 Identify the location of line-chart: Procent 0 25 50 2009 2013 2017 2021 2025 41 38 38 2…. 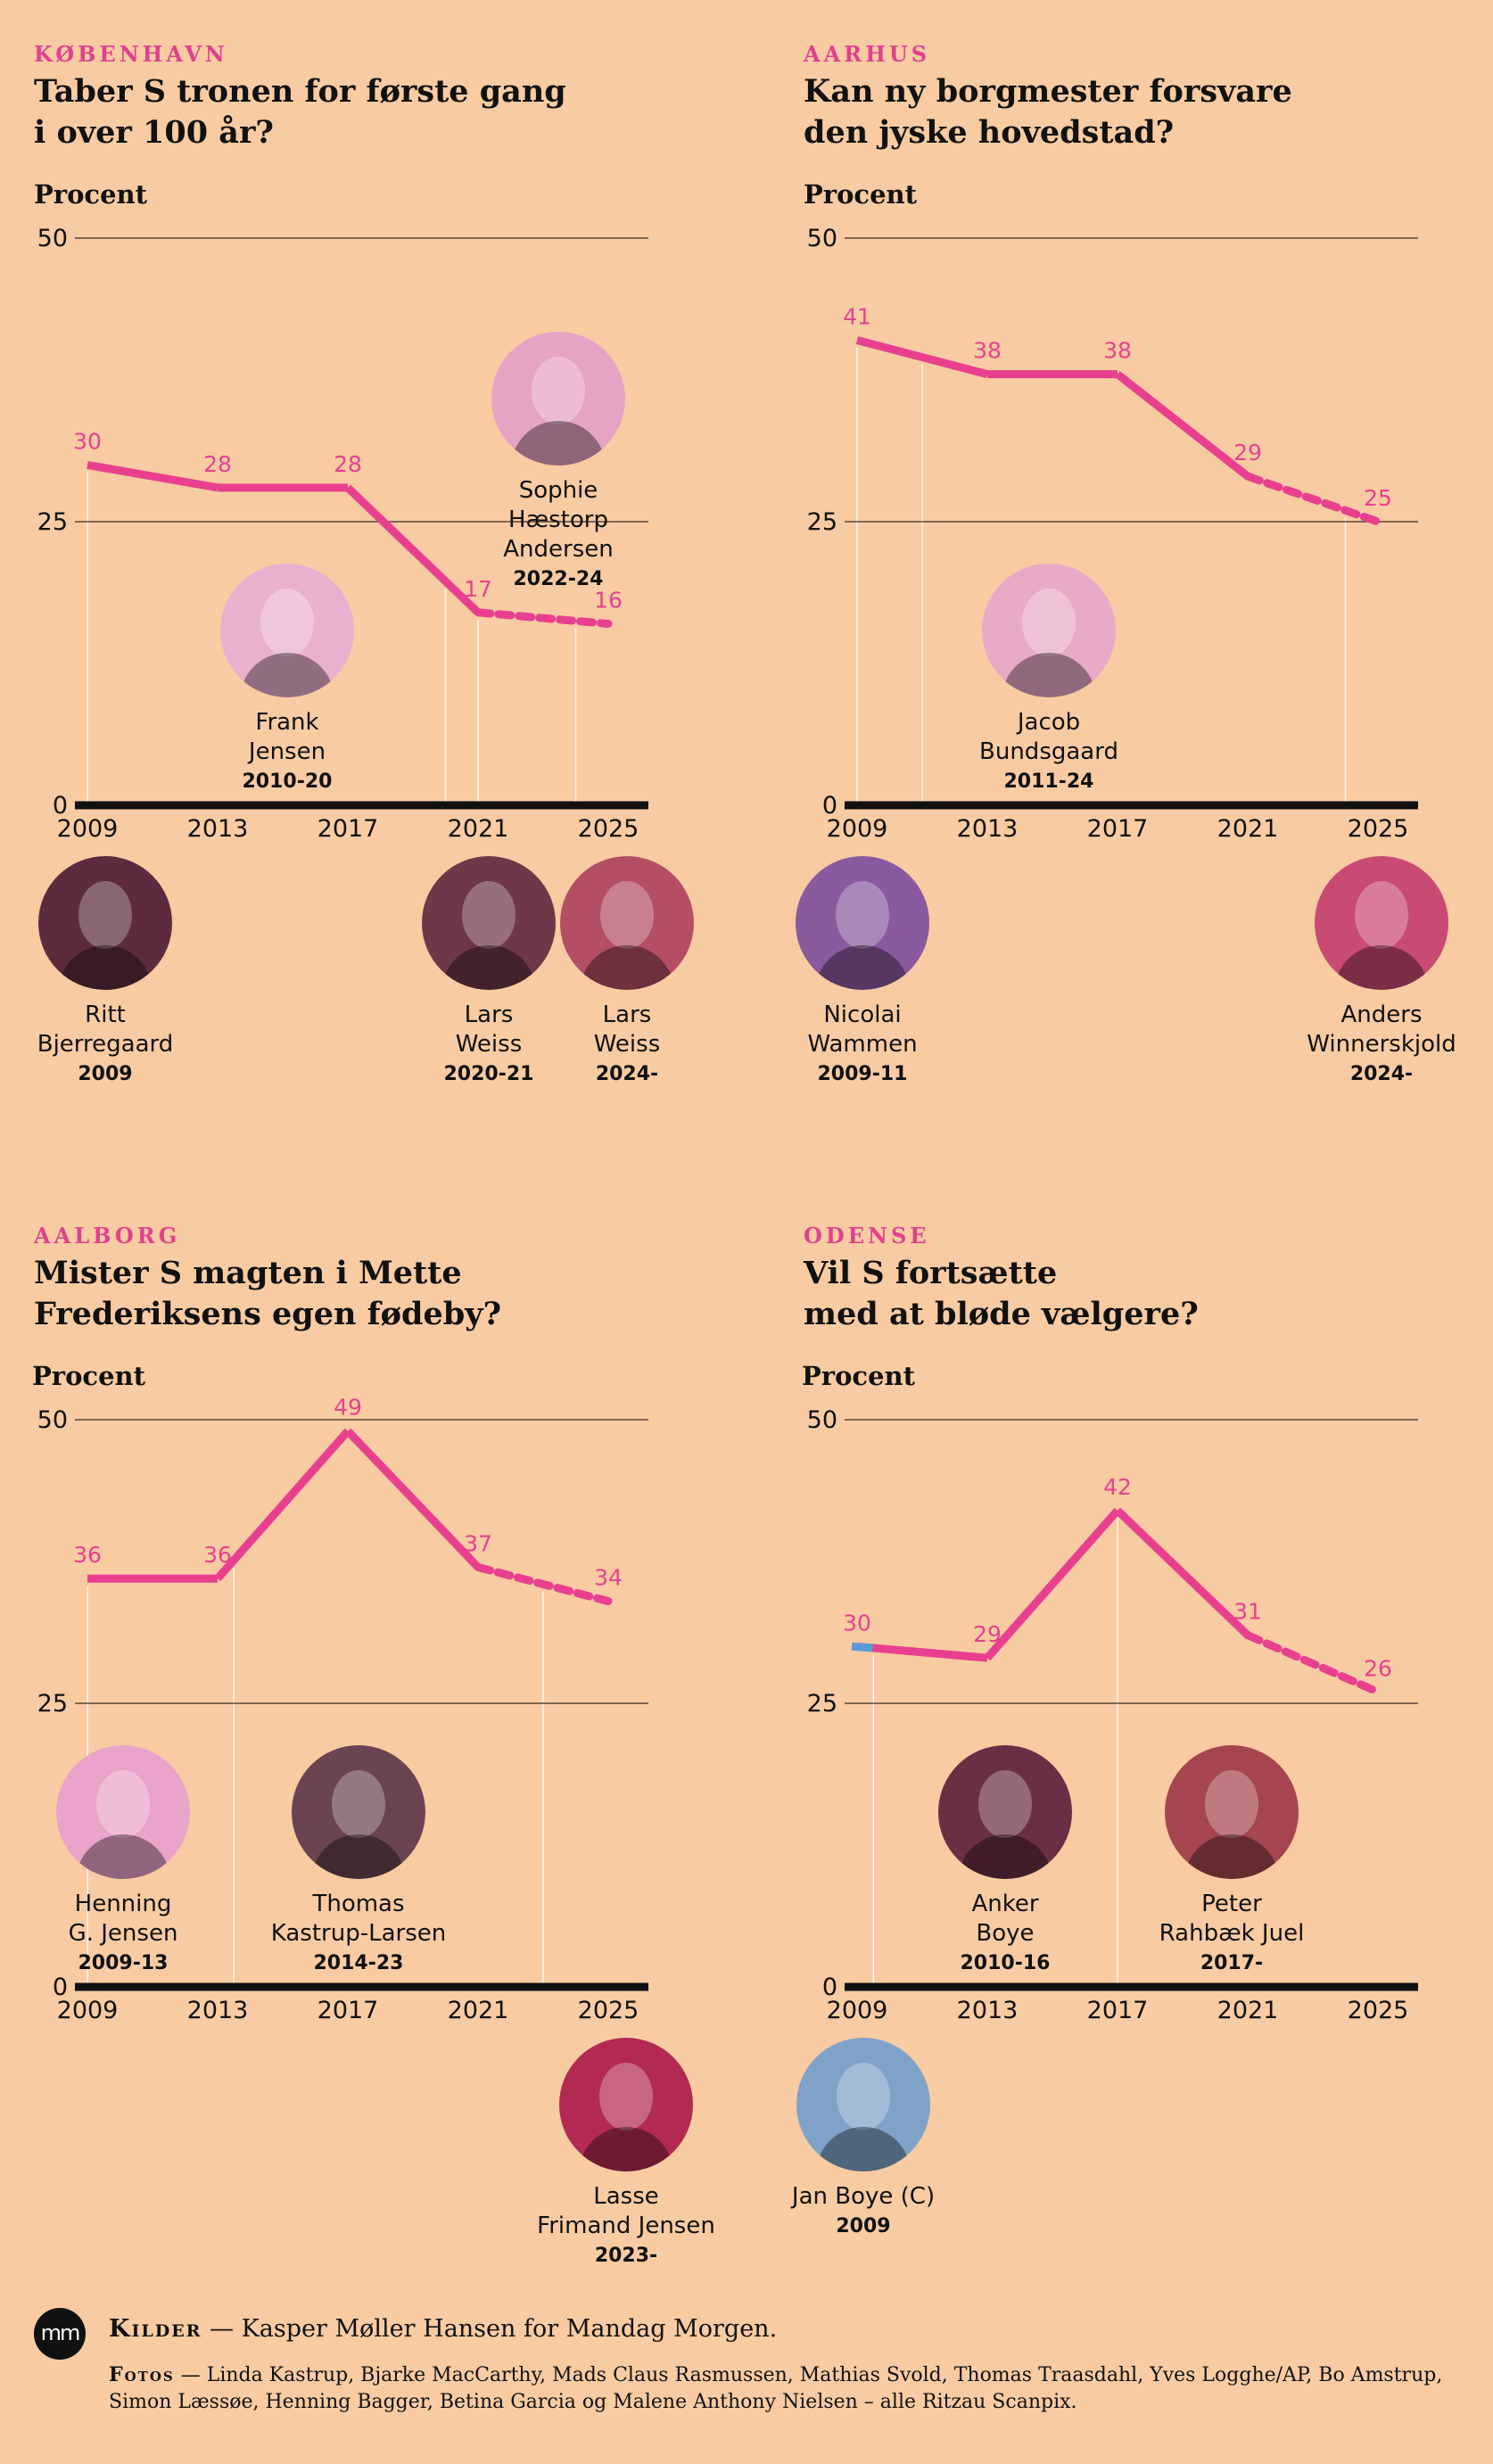
(1111, 511).